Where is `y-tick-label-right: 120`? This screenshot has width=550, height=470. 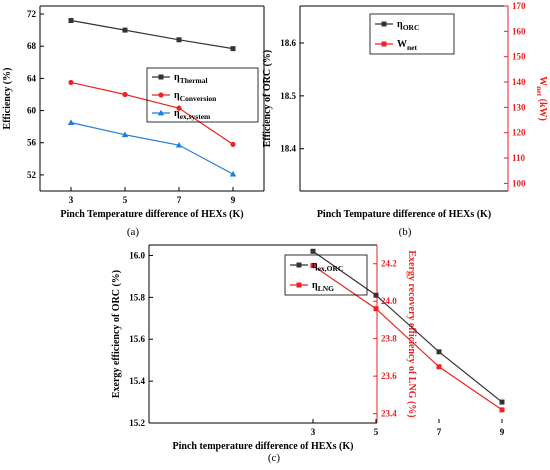 y-tick-label-right: 120 is located at coordinates (519, 133).